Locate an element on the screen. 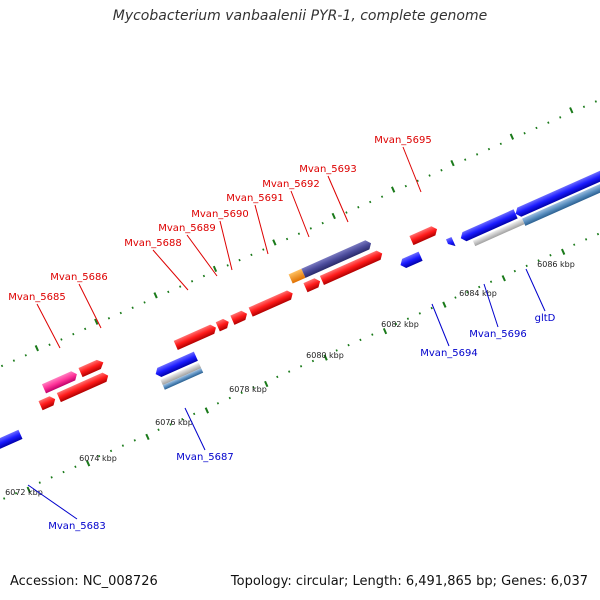 Image resolution: width=600 pixels, height=600 pixels. gene-label-mvan-5687: Mvan_5687 is located at coordinates (204, 457).